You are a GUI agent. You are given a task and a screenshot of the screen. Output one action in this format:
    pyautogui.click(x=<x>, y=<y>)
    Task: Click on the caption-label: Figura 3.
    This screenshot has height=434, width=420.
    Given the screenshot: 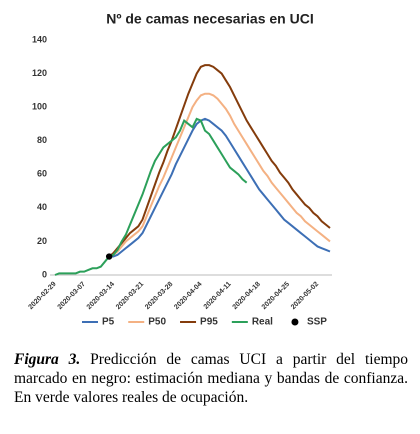 What is the action you would take?
    pyautogui.click(x=47, y=359)
    